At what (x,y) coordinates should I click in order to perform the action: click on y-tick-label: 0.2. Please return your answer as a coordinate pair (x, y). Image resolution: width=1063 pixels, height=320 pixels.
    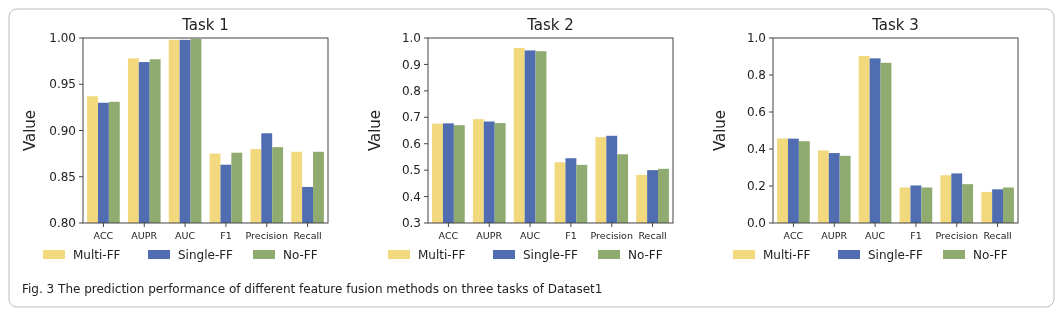
    Looking at the image, I should click on (756, 186).